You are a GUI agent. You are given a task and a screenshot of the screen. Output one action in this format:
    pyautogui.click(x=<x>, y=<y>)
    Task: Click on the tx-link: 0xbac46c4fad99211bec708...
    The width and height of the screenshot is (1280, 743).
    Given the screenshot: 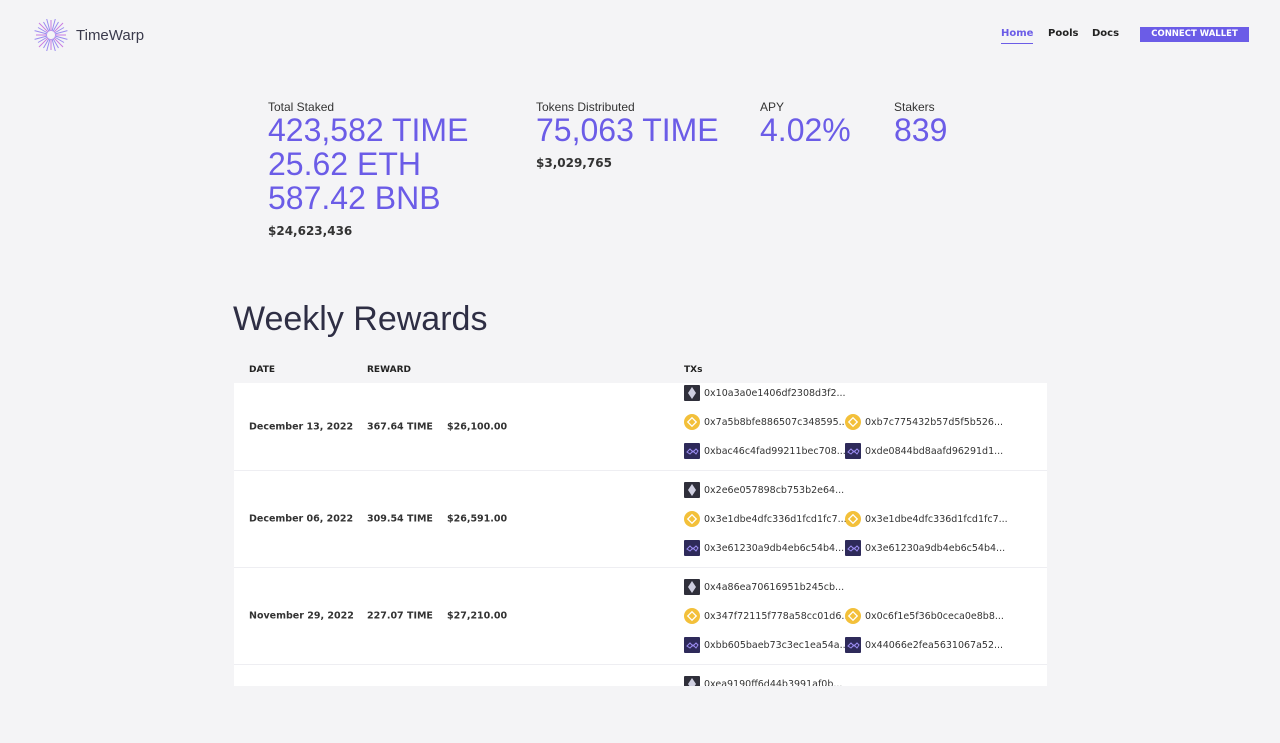 What is the action you would take?
    pyautogui.click(x=765, y=451)
    